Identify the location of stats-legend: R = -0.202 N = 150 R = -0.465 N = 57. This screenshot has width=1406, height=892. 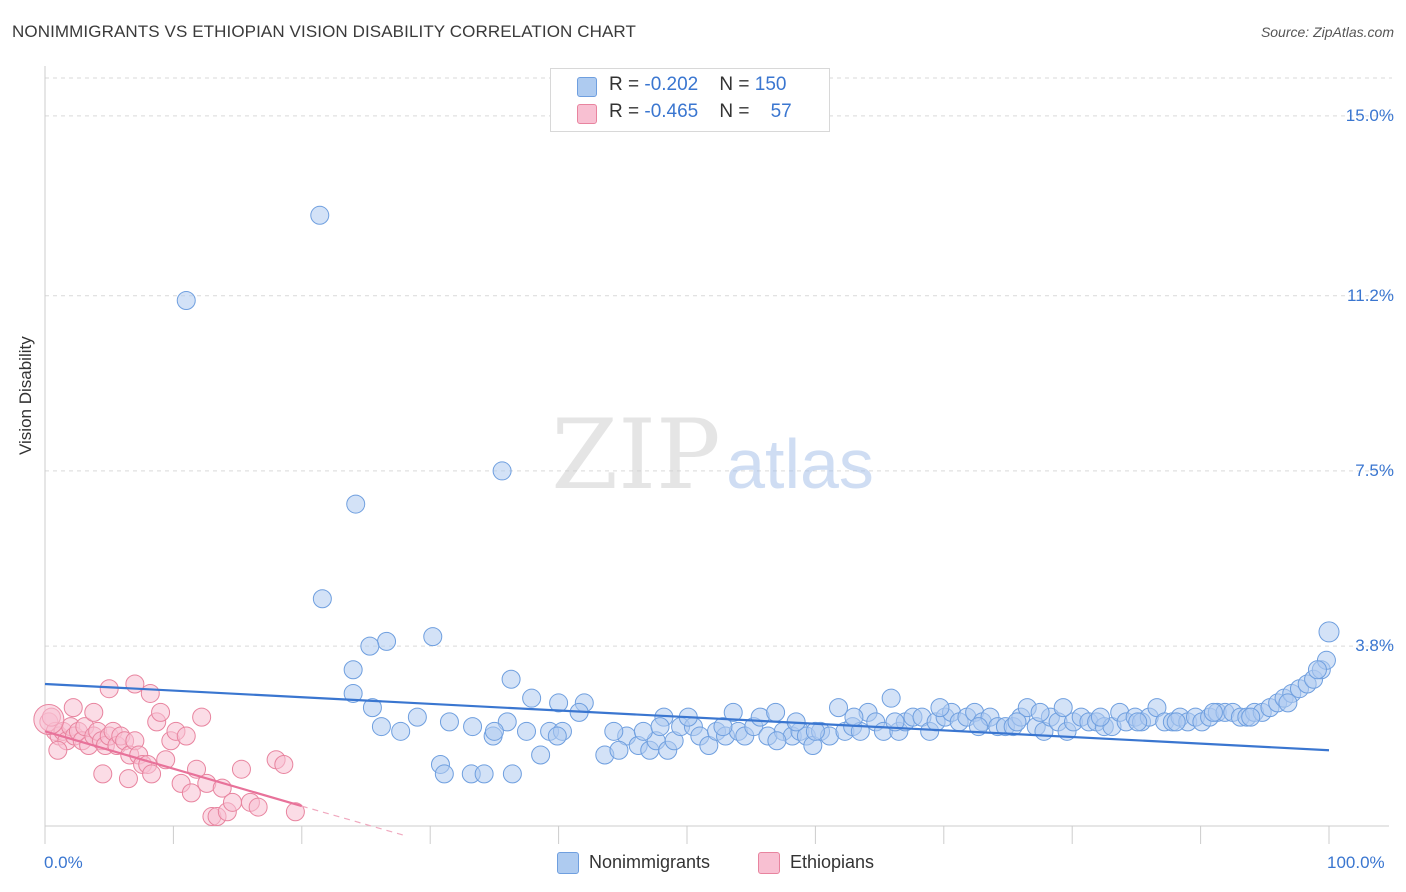
(690, 100).